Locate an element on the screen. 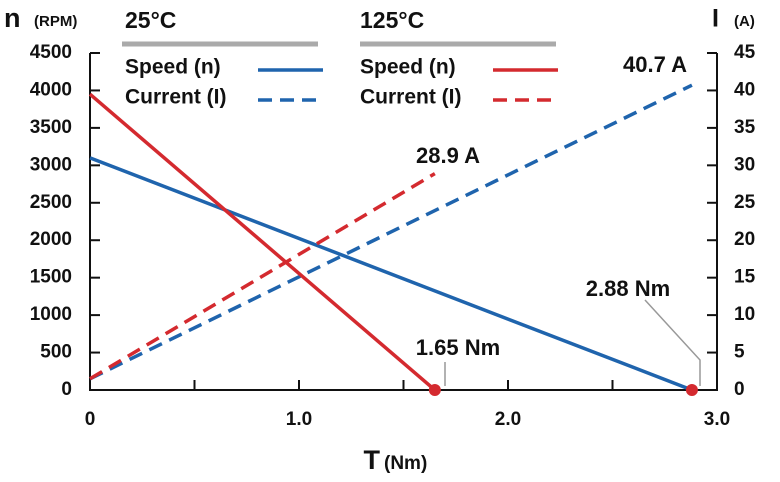 This screenshot has height=482, width=780. y-tick-label: 1500 is located at coordinates (51, 277).